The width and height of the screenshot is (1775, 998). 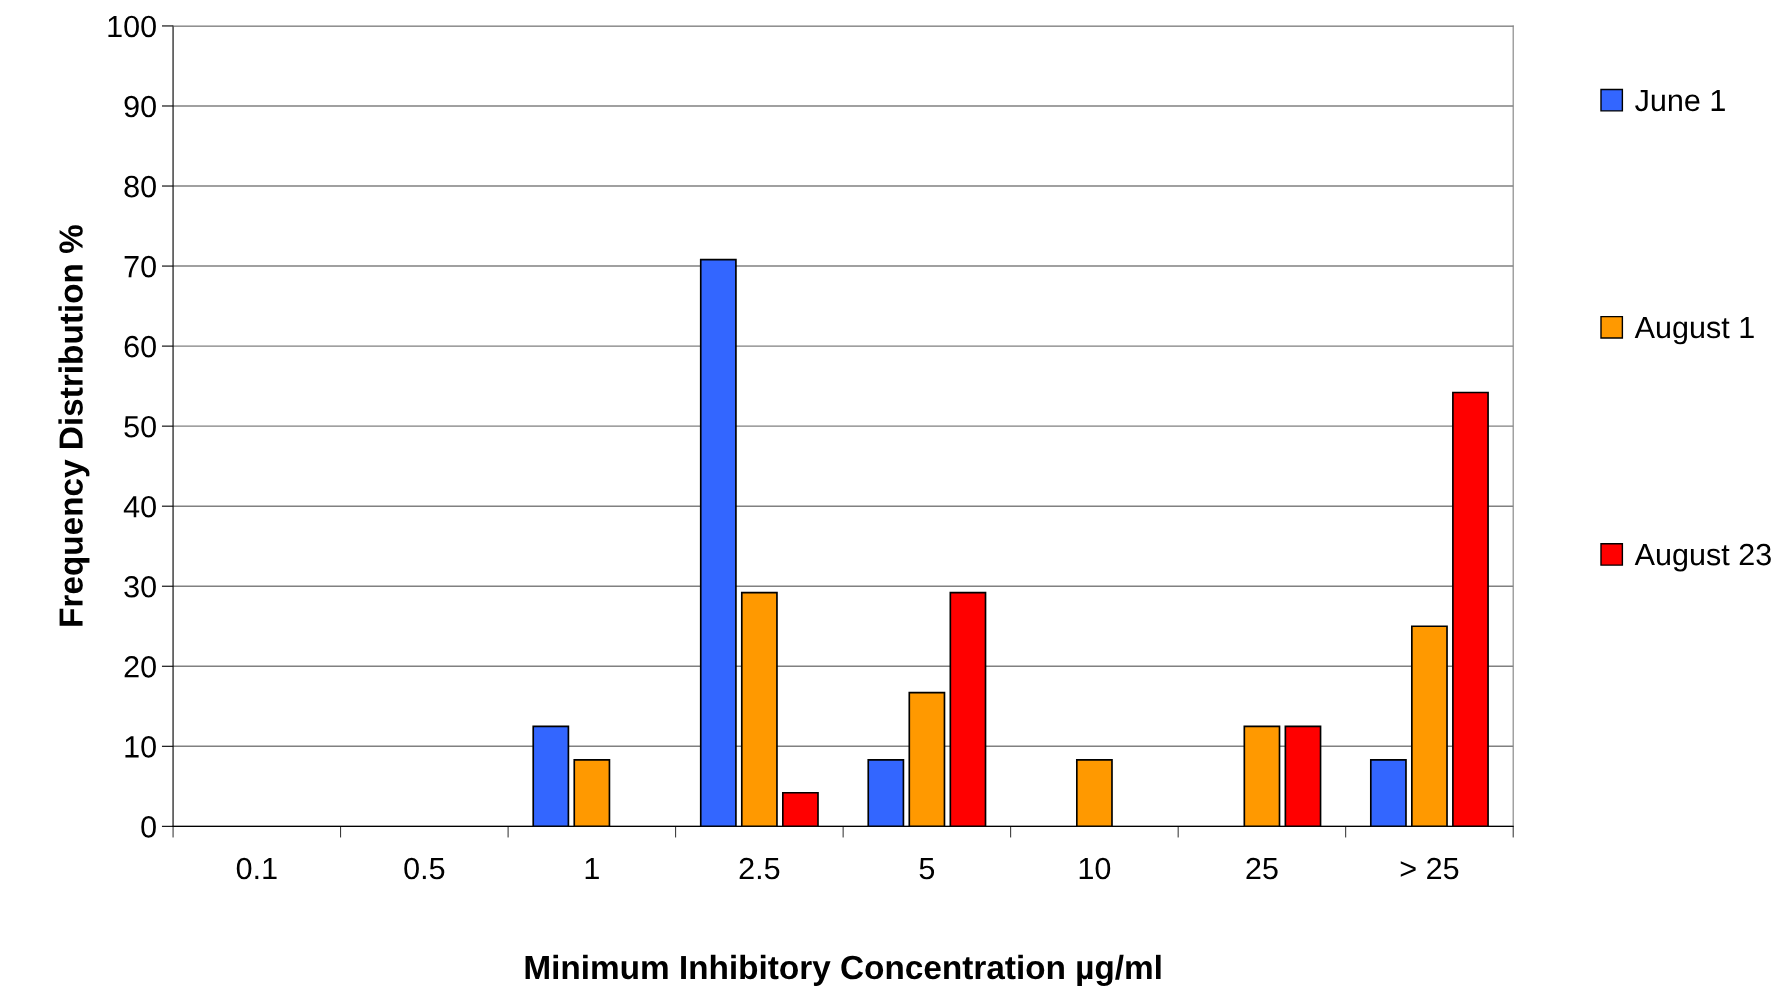 What do you see at coordinates (140, 426) in the screenshot?
I see `y-tick-label: 50` at bounding box center [140, 426].